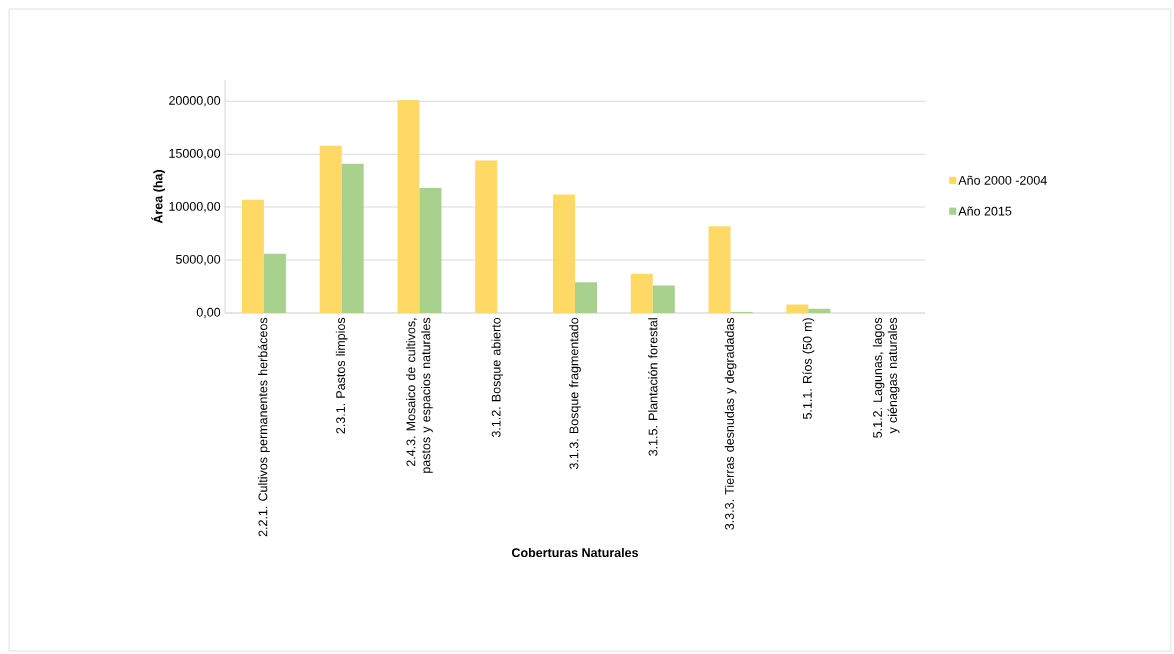 The width and height of the screenshot is (1174, 654). What do you see at coordinates (985, 211) in the screenshot?
I see `legend-label: Año 2015` at bounding box center [985, 211].